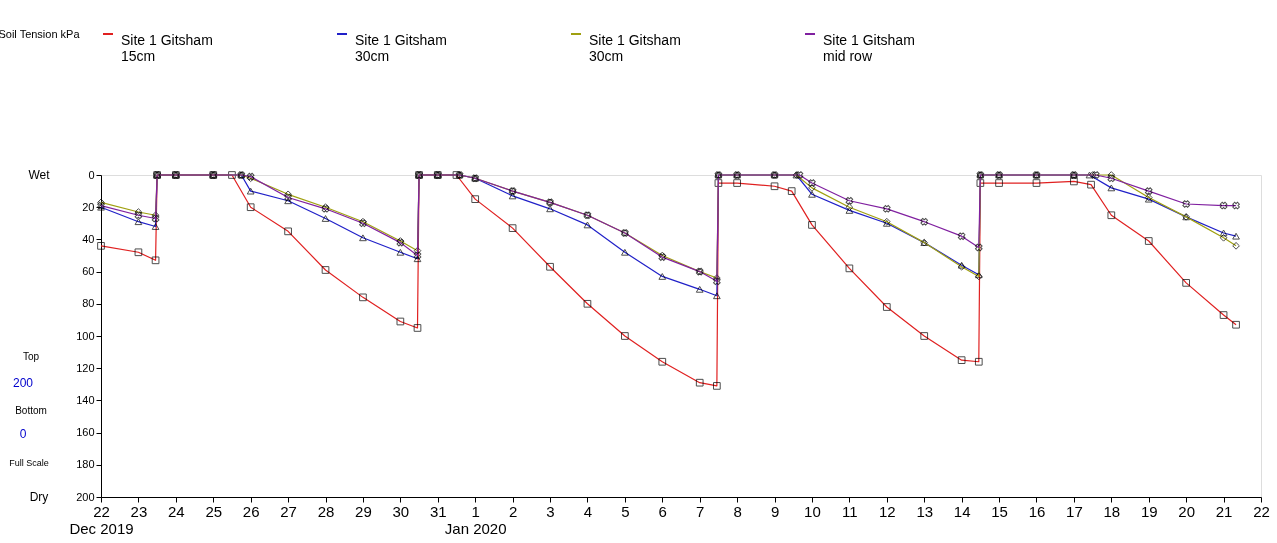  I want to click on y-tick-label: 80, so click(88, 303).